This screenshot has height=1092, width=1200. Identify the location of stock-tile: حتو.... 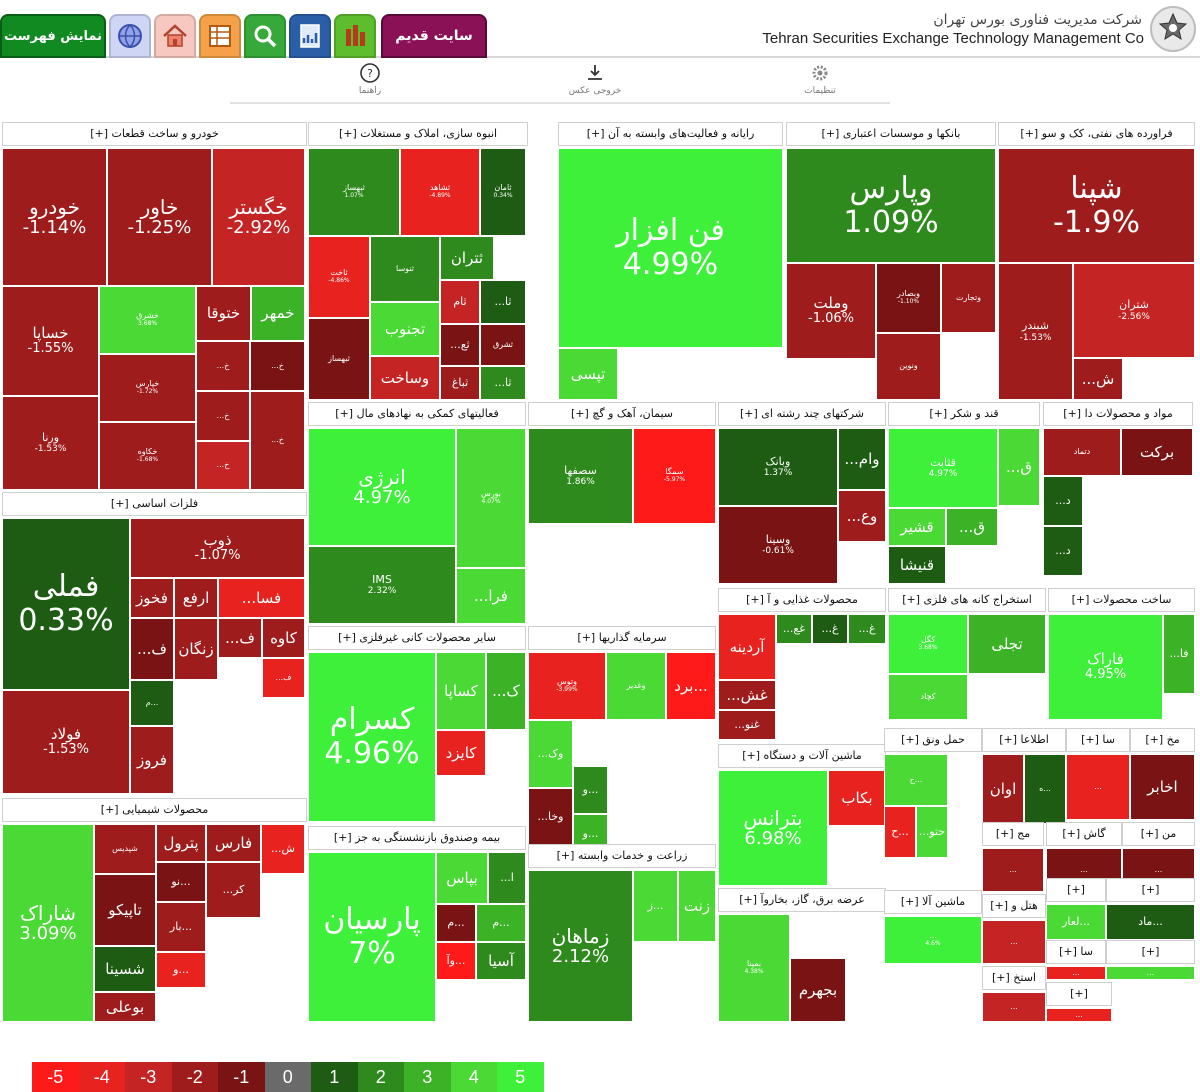
(932, 832).